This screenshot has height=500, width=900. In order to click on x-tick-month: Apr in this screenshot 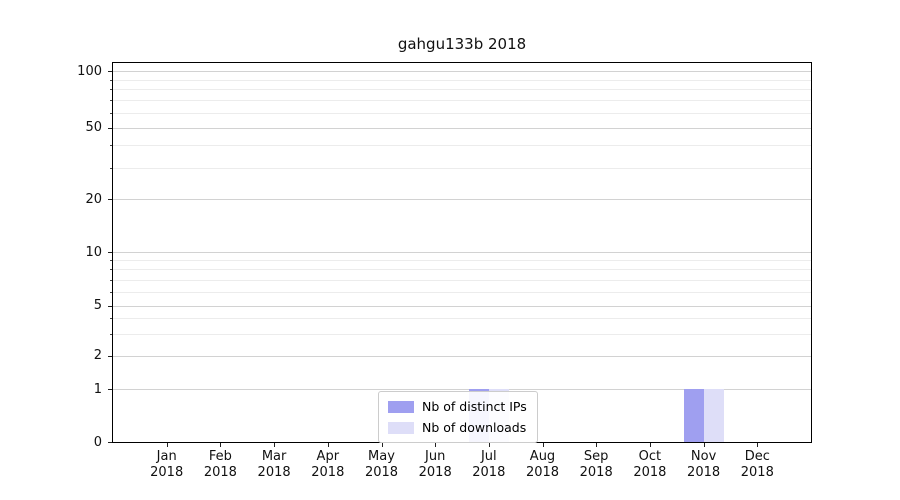, I will do `click(328, 456)`.